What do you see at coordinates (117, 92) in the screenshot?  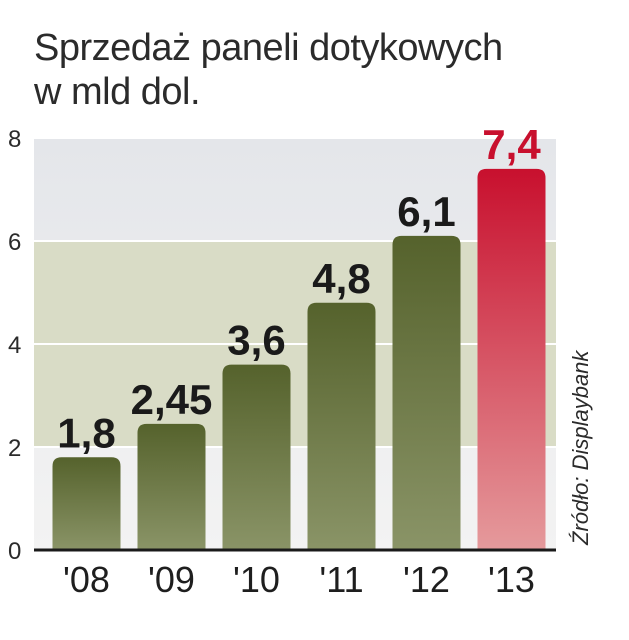 I see `title-line-2: w mld dol.` at bounding box center [117, 92].